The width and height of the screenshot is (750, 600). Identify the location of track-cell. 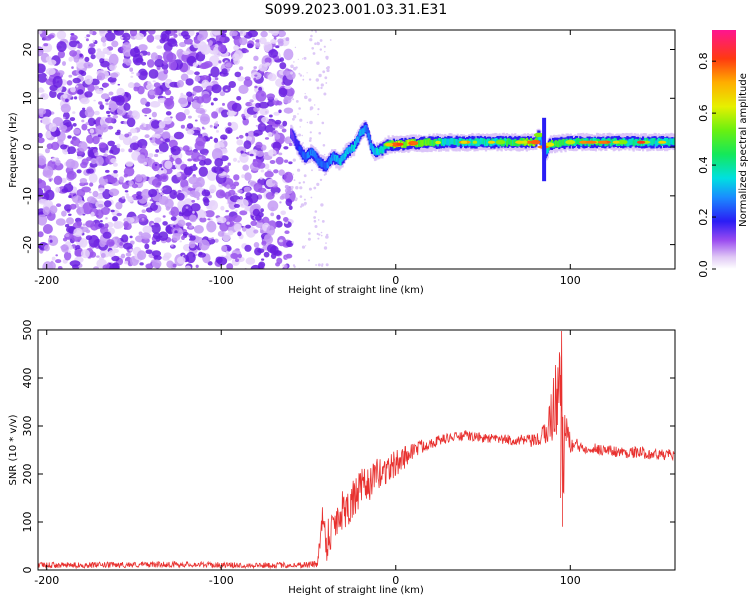
(340, 162).